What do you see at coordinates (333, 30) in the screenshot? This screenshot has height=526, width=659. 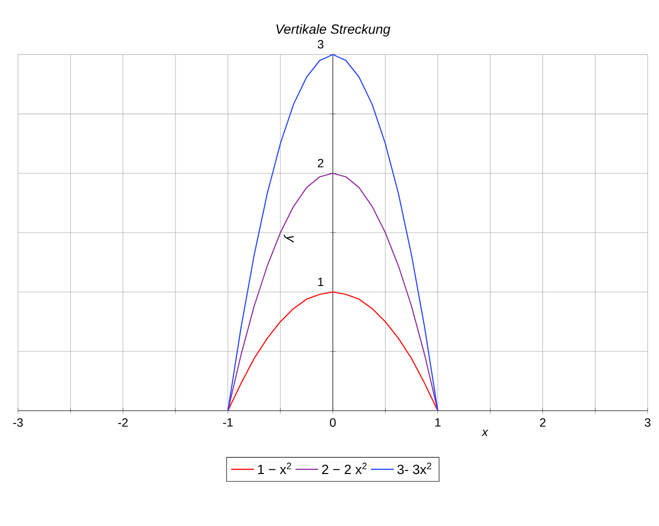 I see `chart-title: Vertikale Streckung` at bounding box center [333, 30].